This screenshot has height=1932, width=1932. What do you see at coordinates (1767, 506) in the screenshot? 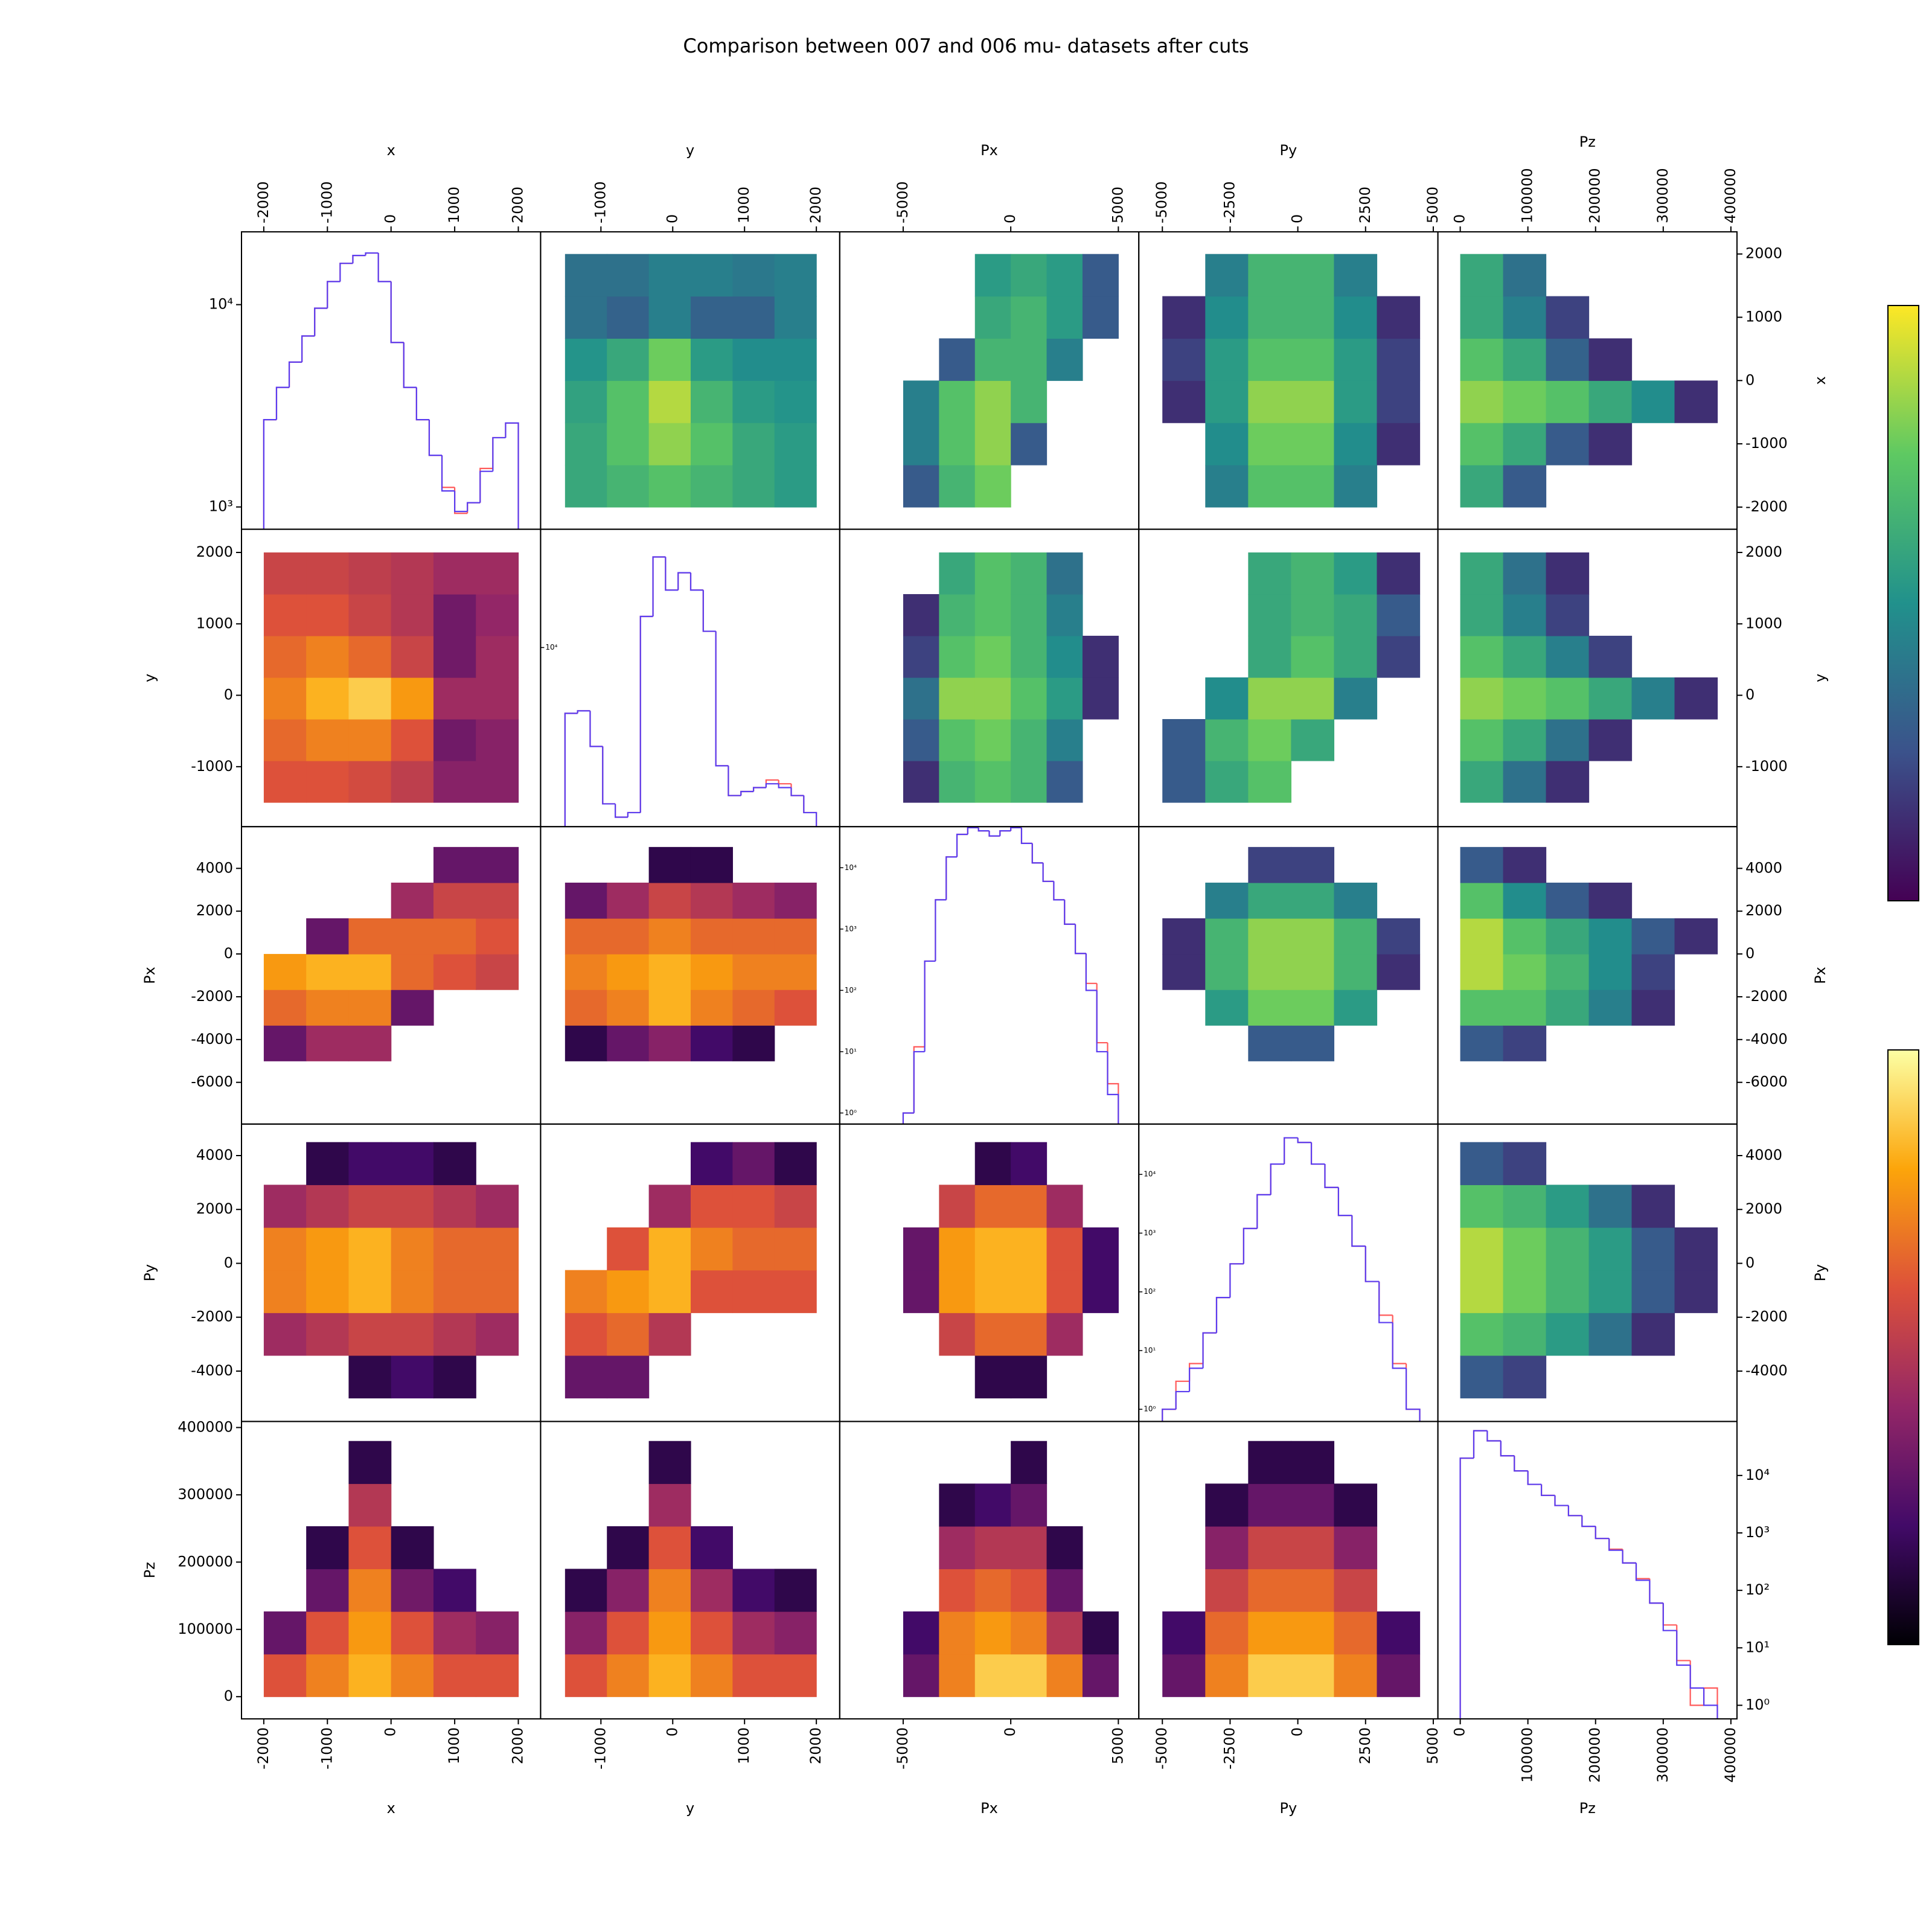
I see `y-tick-label: -2000` at bounding box center [1767, 506].